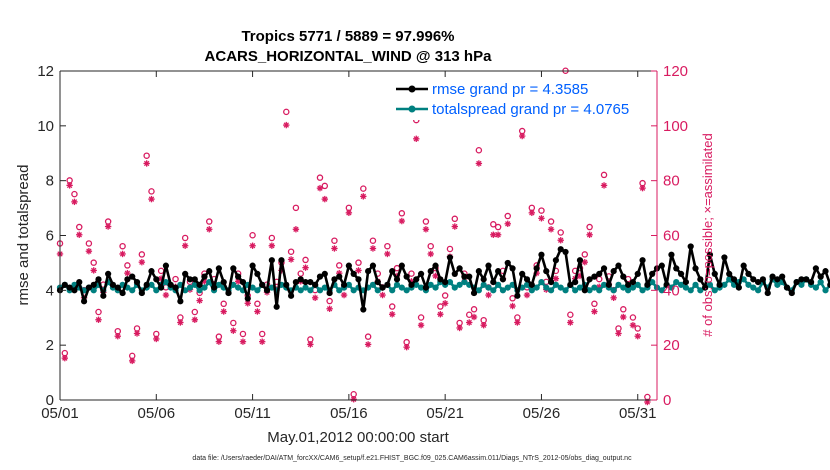 Image resolution: width=830 pixels, height=470 pixels. What do you see at coordinates (675, 126) in the screenshot?
I see `y-tick-label-right: 100` at bounding box center [675, 126].